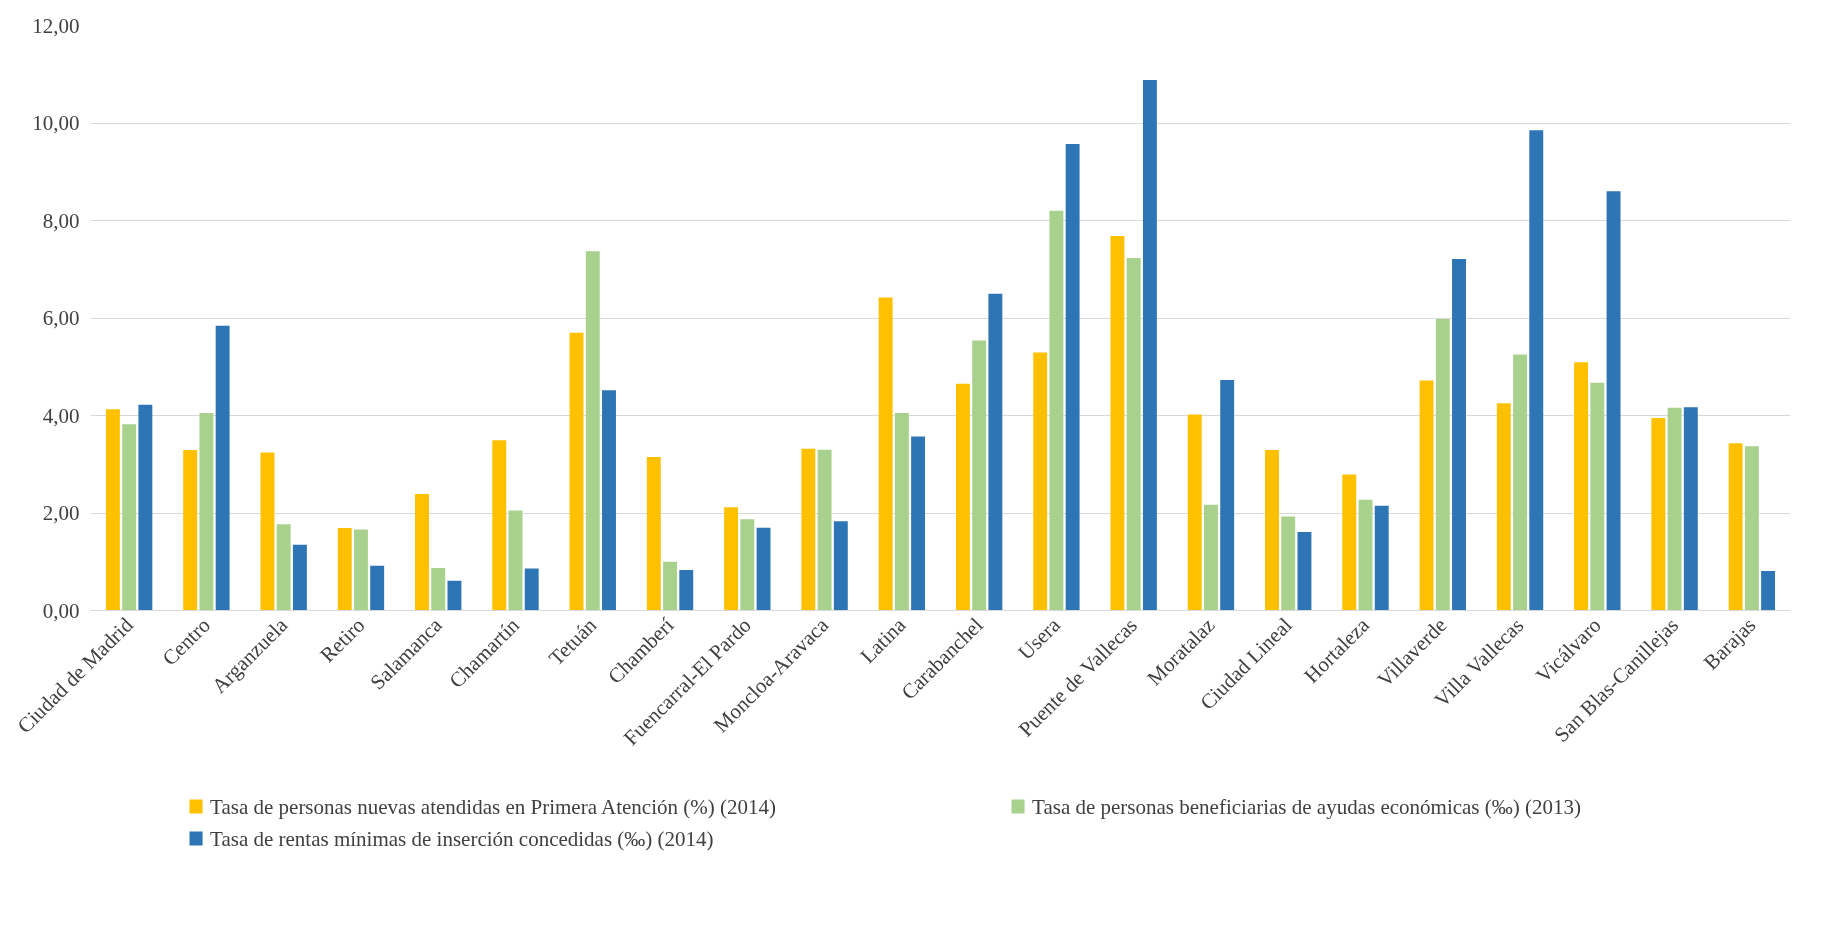 The image size is (1843, 926). Describe the element at coordinates (1307, 806) in the screenshot. I see `legend-label: Tasa de personas beneficiarias de ayudas económicas (‰) (2013)` at that location.